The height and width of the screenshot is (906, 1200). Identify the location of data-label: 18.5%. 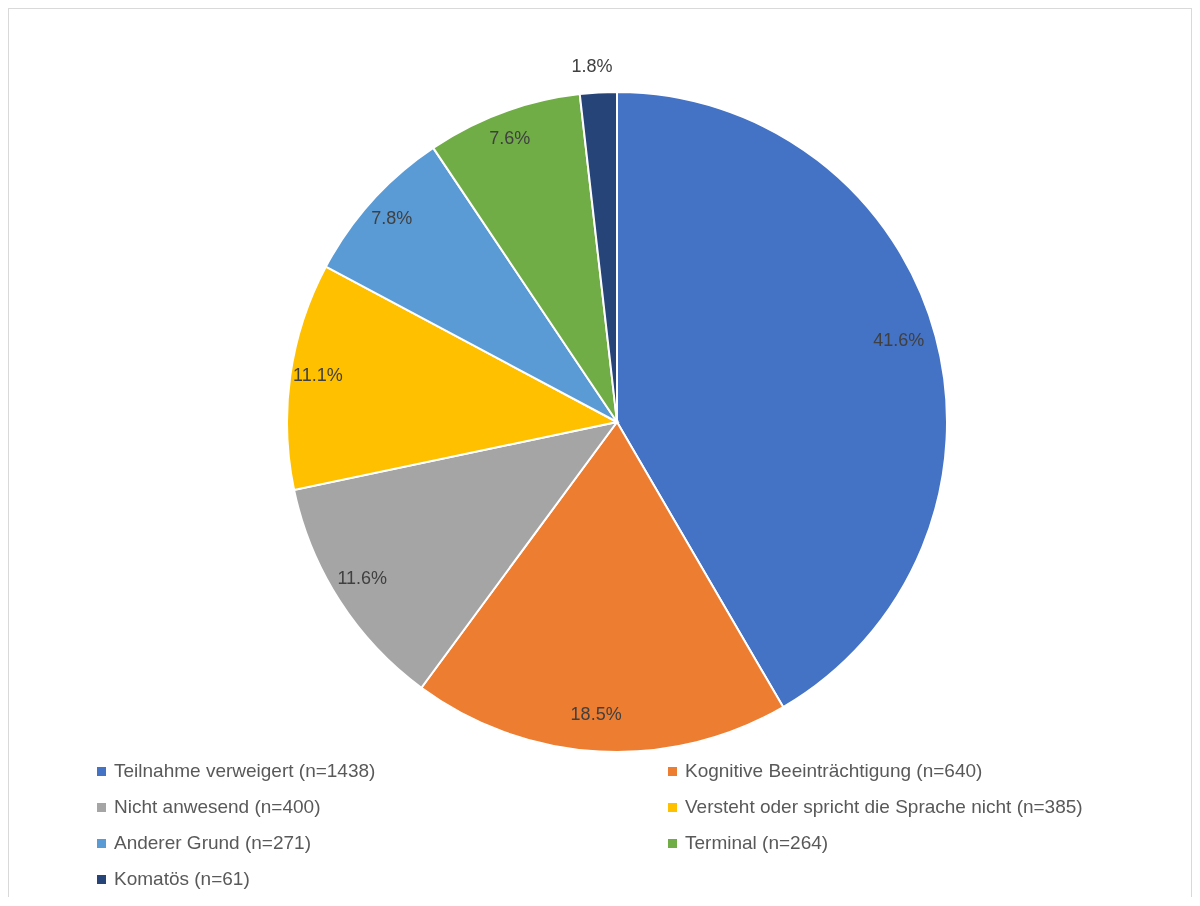
(596, 713).